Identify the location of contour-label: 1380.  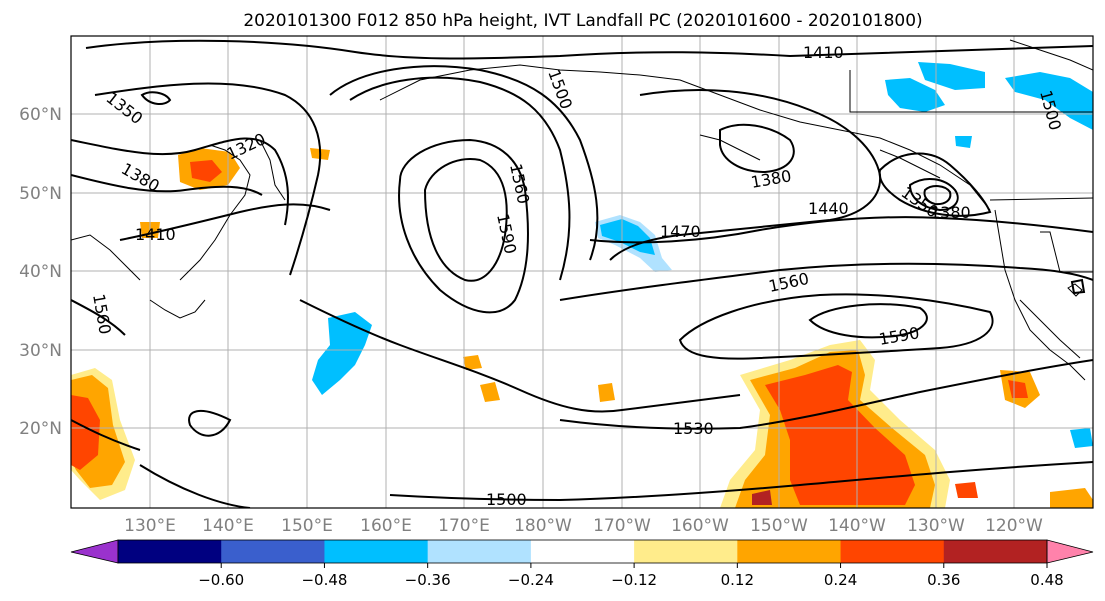
(950, 212).